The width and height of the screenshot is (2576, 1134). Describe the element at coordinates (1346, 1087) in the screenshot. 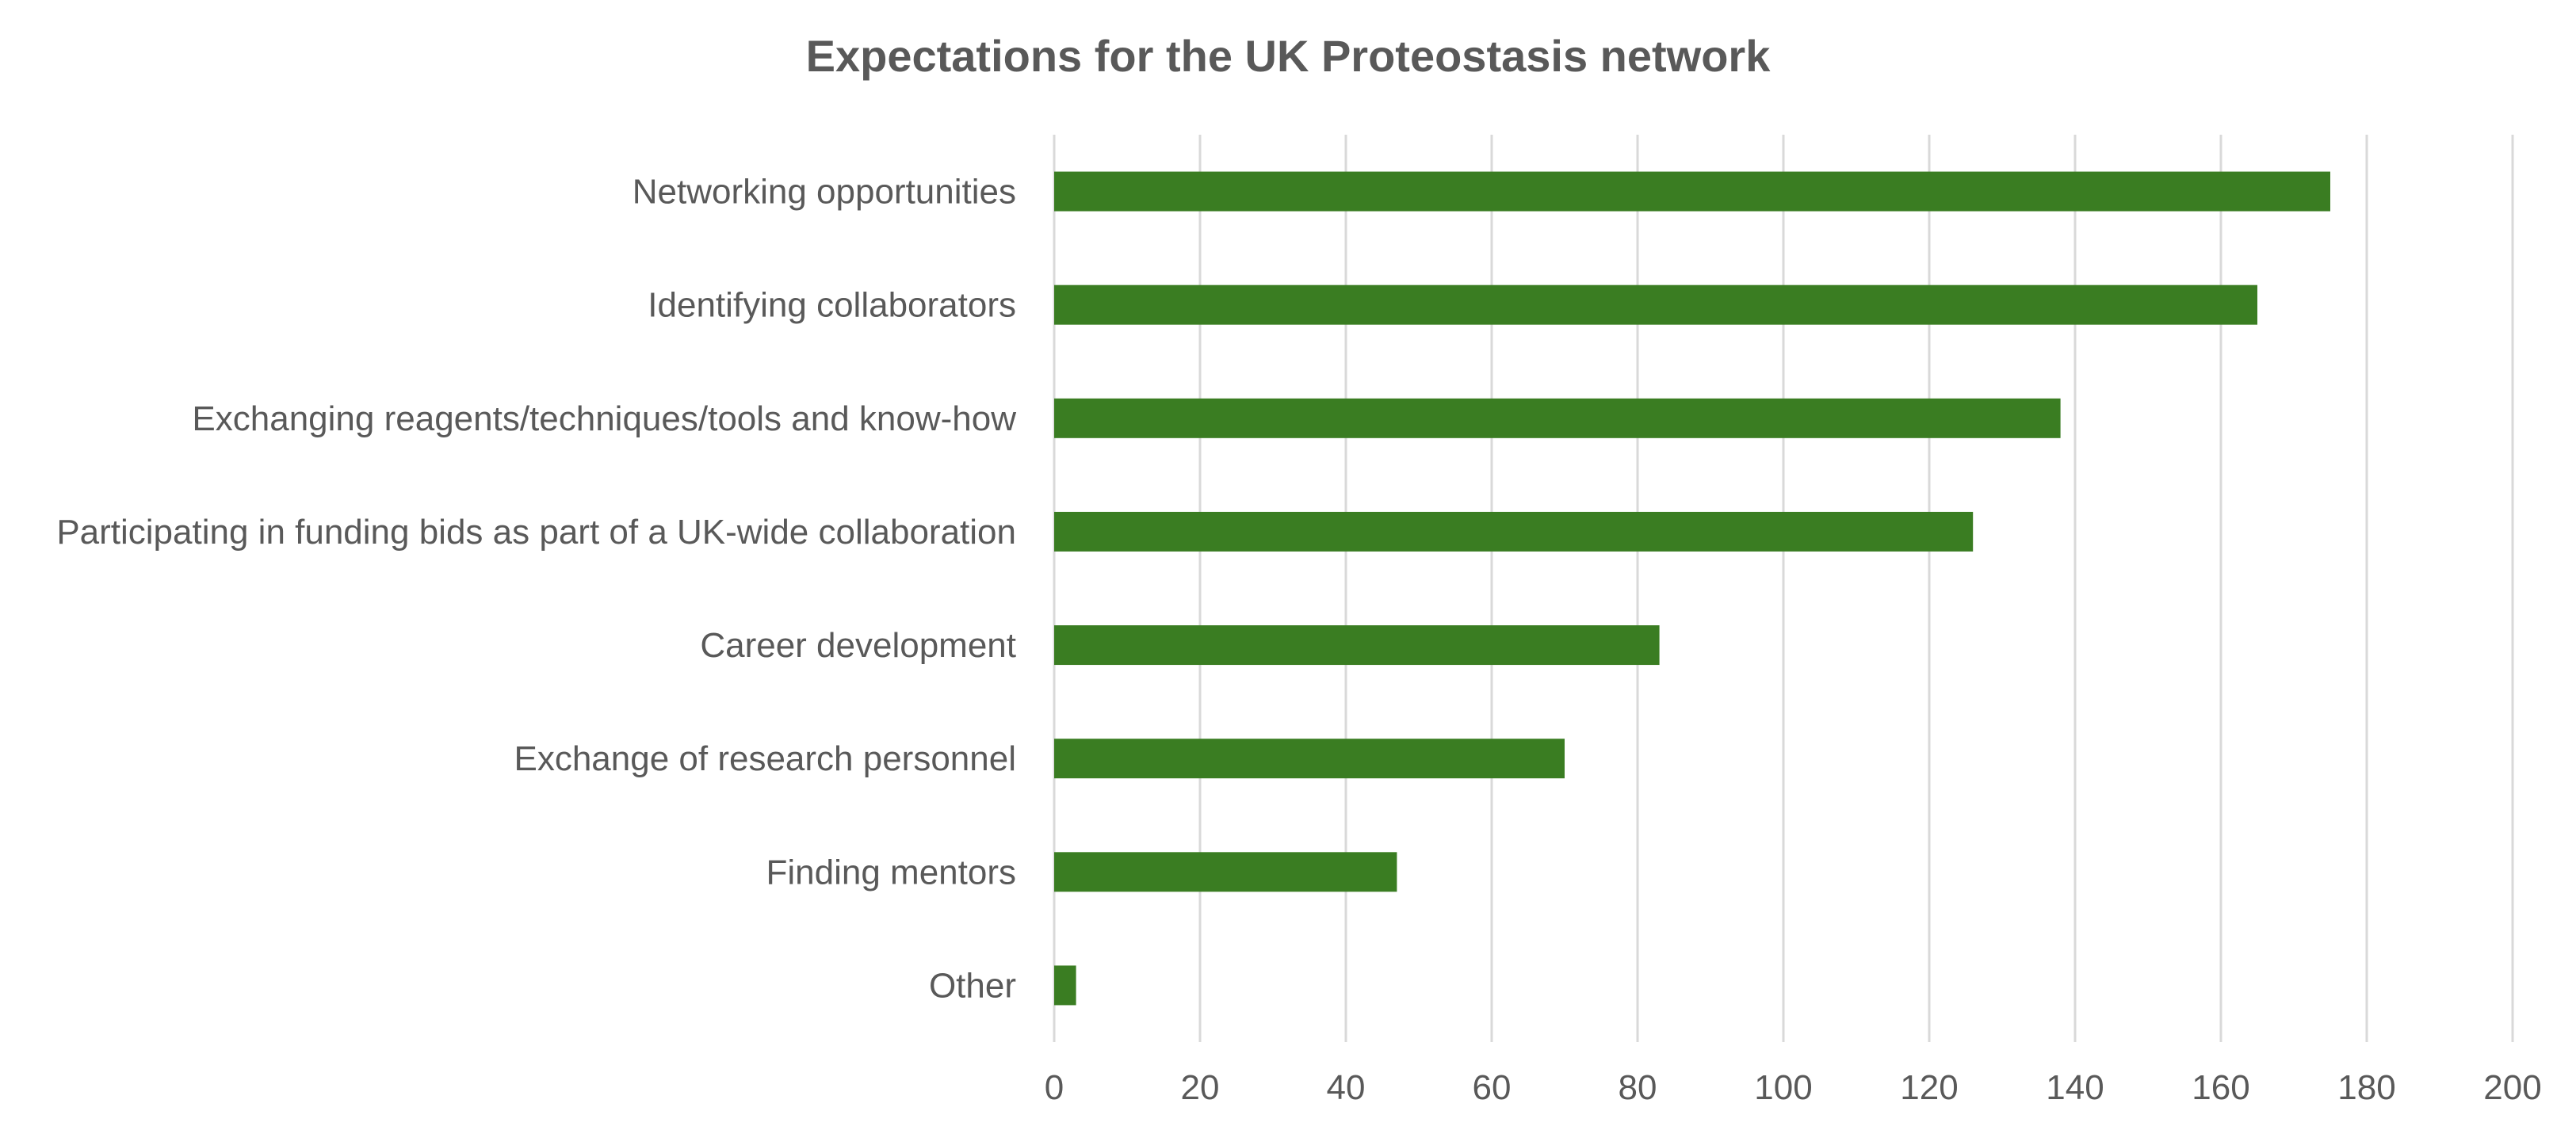

I see `x-tick-label: 40` at that location.